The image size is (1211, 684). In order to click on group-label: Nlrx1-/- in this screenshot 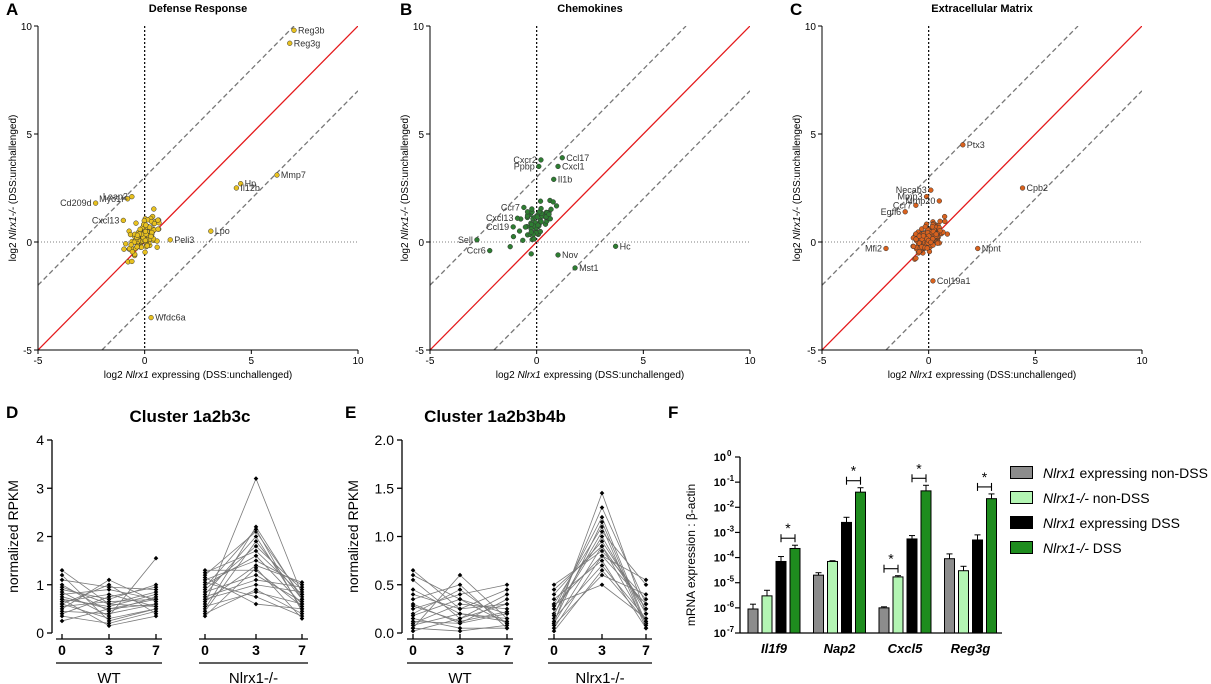, I will do `click(253, 677)`.